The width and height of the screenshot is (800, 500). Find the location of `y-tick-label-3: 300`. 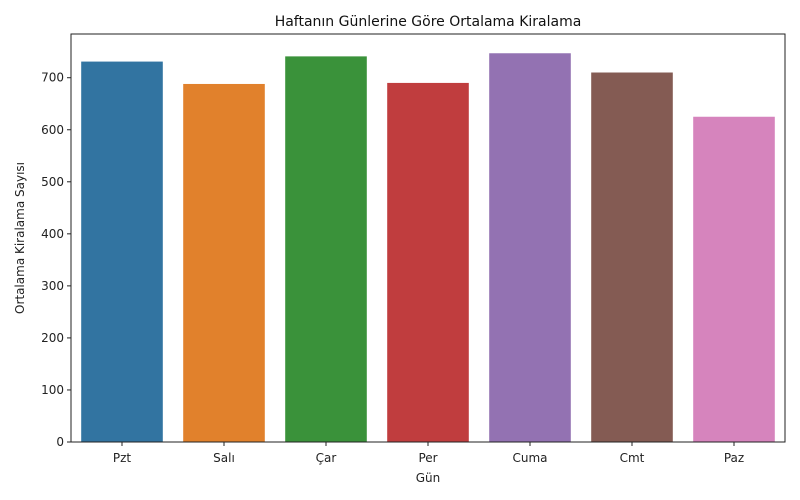

y-tick-label-3: 300 is located at coordinates (52, 286).